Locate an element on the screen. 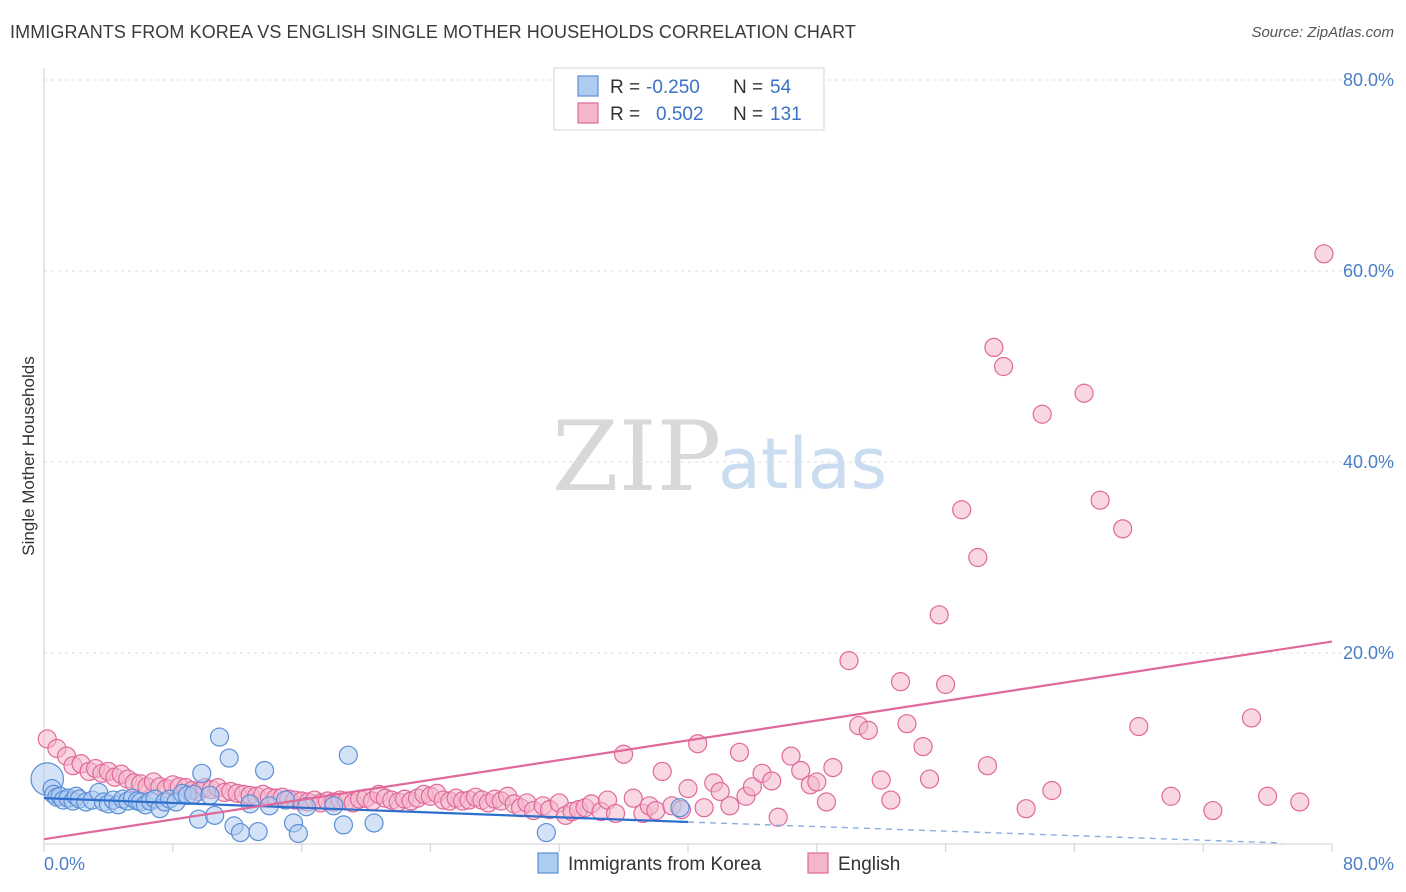 The image size is (1406, 892). legend-swatch-english is located at coordinates (588, 113).